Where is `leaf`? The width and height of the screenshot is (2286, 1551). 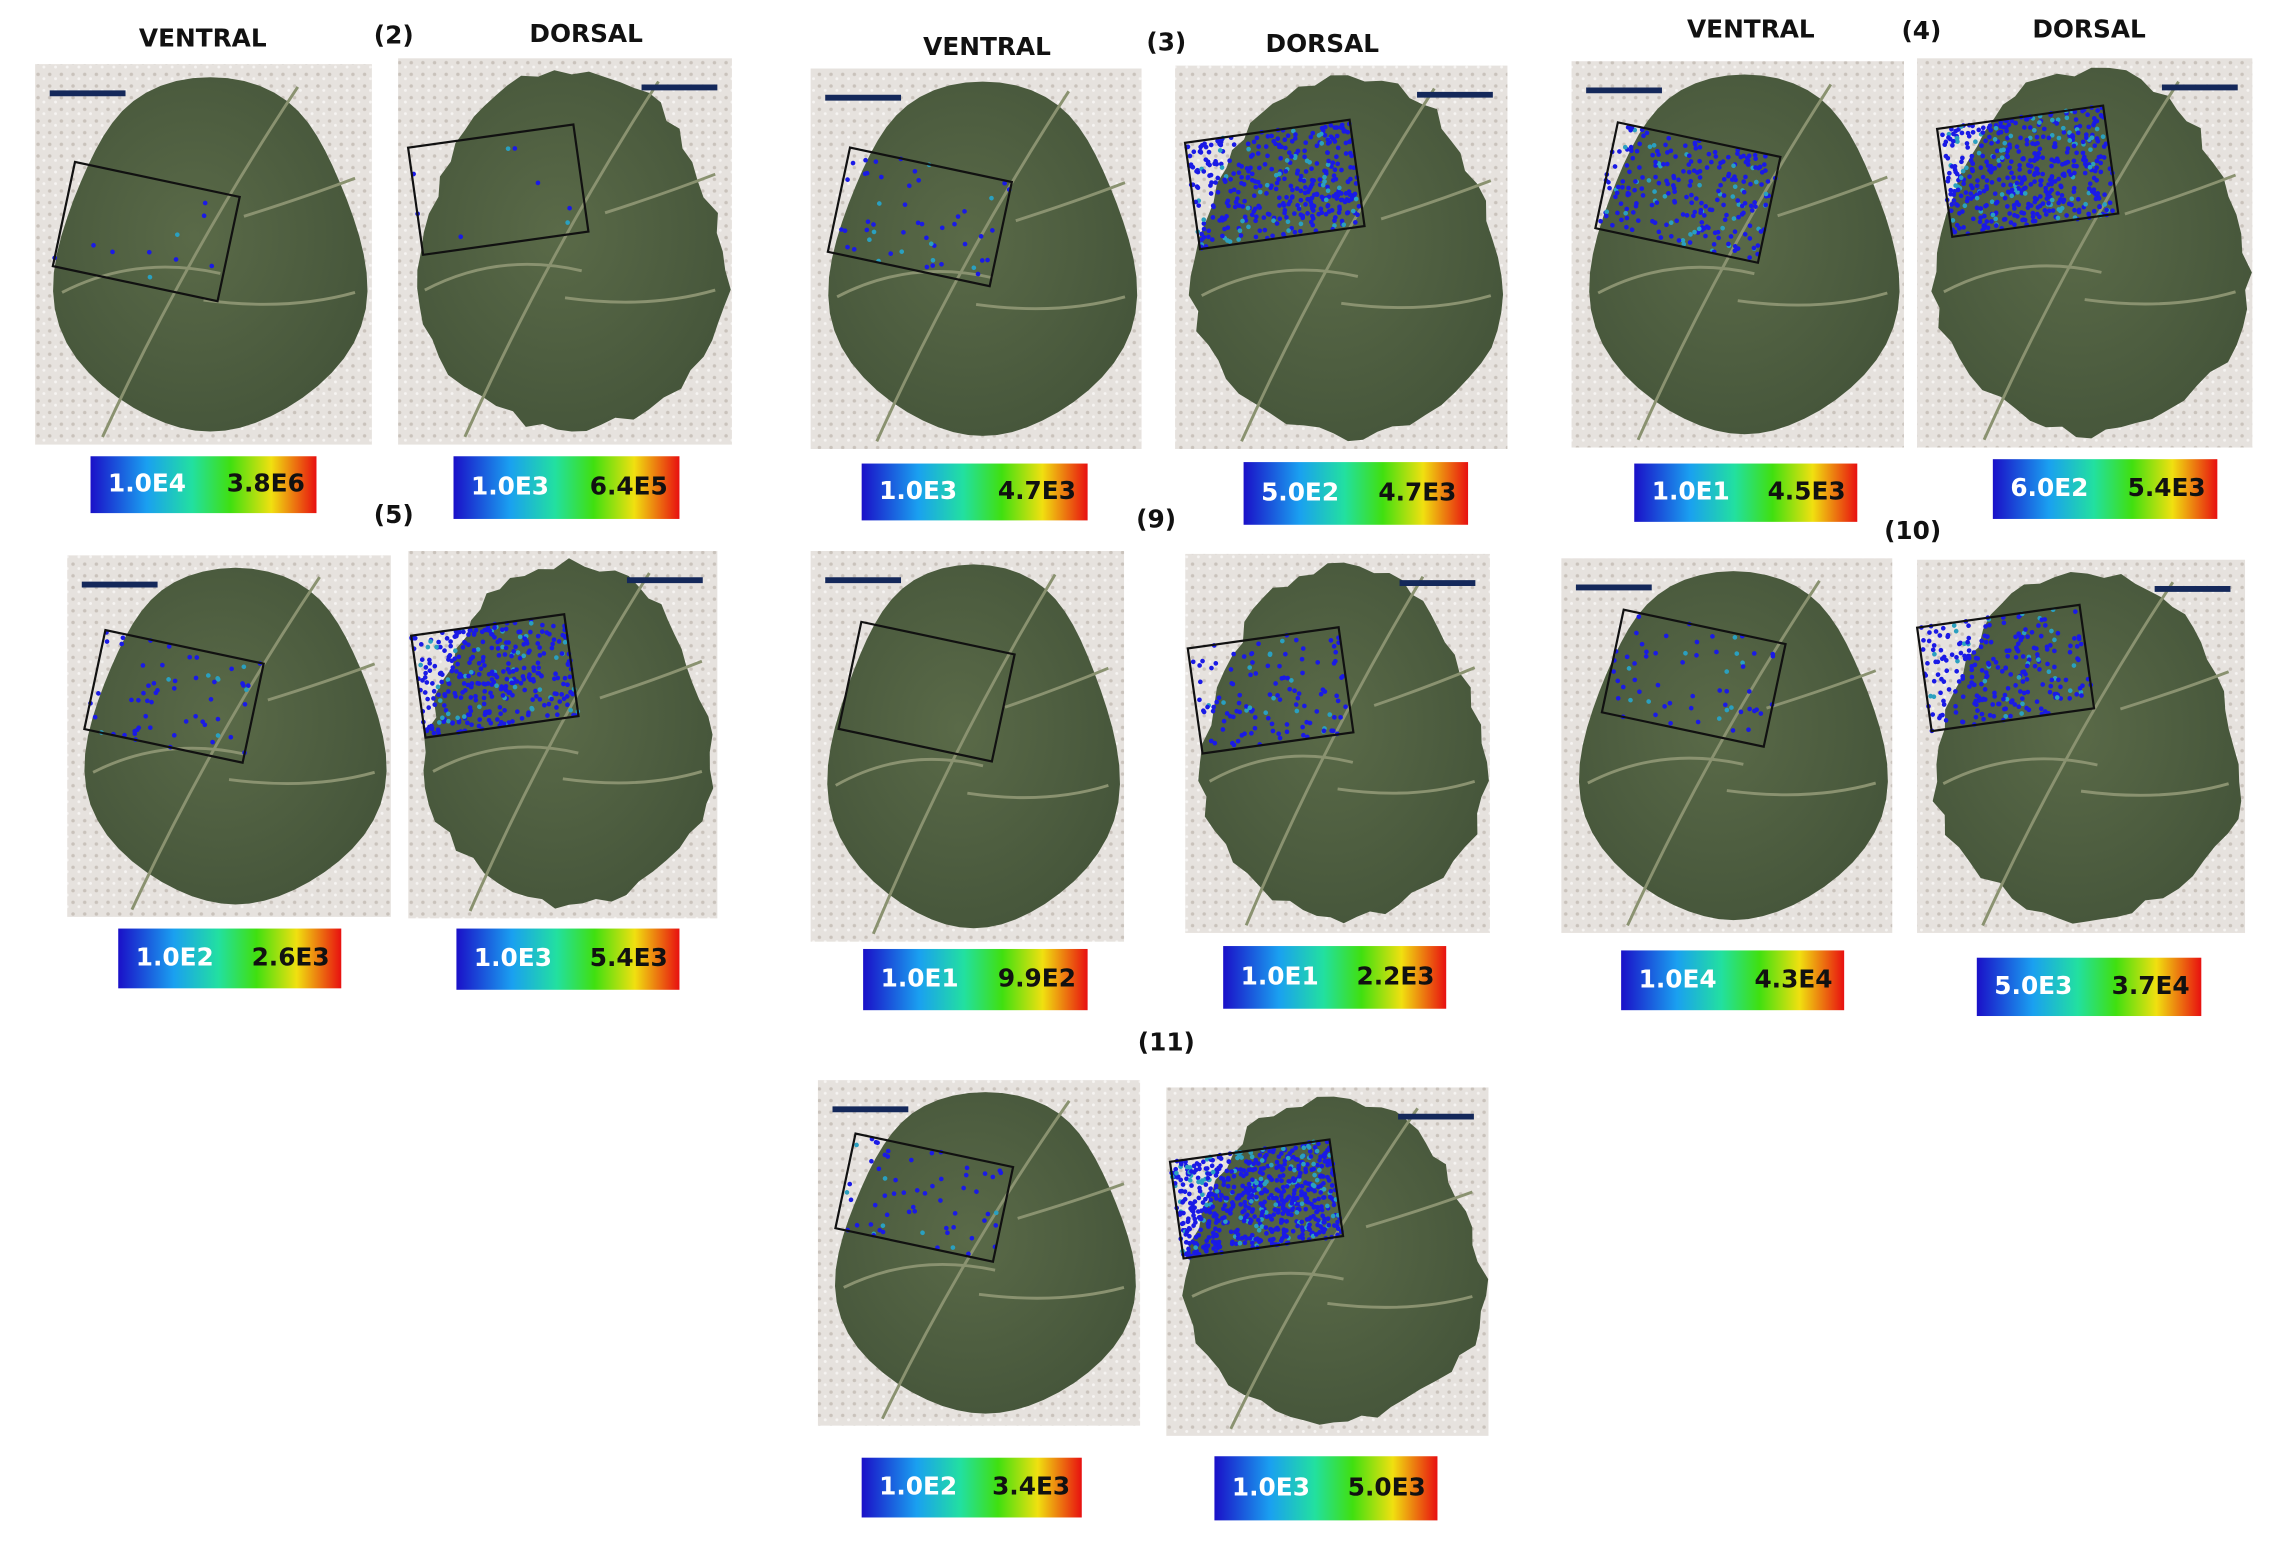 leaf is located at coordinates (235, 736).